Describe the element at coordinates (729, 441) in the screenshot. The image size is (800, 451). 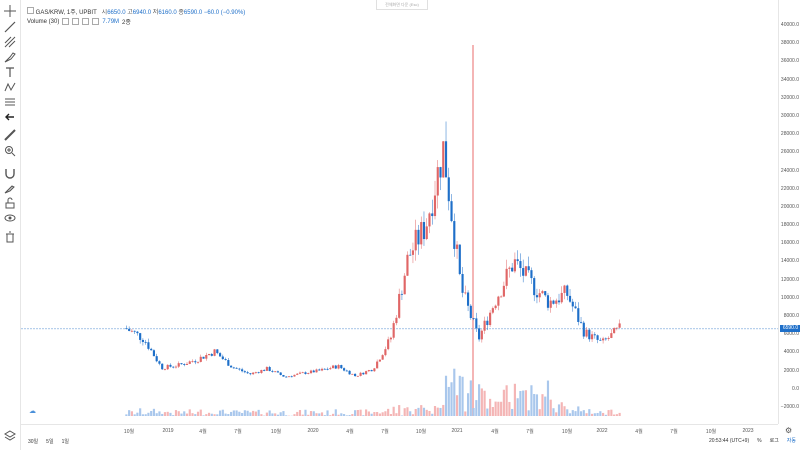
I see `clock: 20:53:44 (UTC+9)` at that location.